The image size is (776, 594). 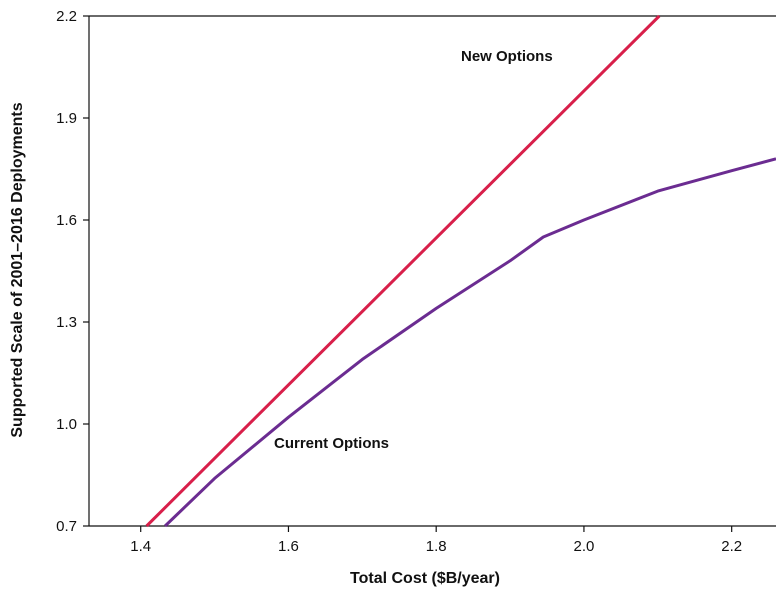 I want to click on y-tick-label: 2.2, so click(x=66, y=16).